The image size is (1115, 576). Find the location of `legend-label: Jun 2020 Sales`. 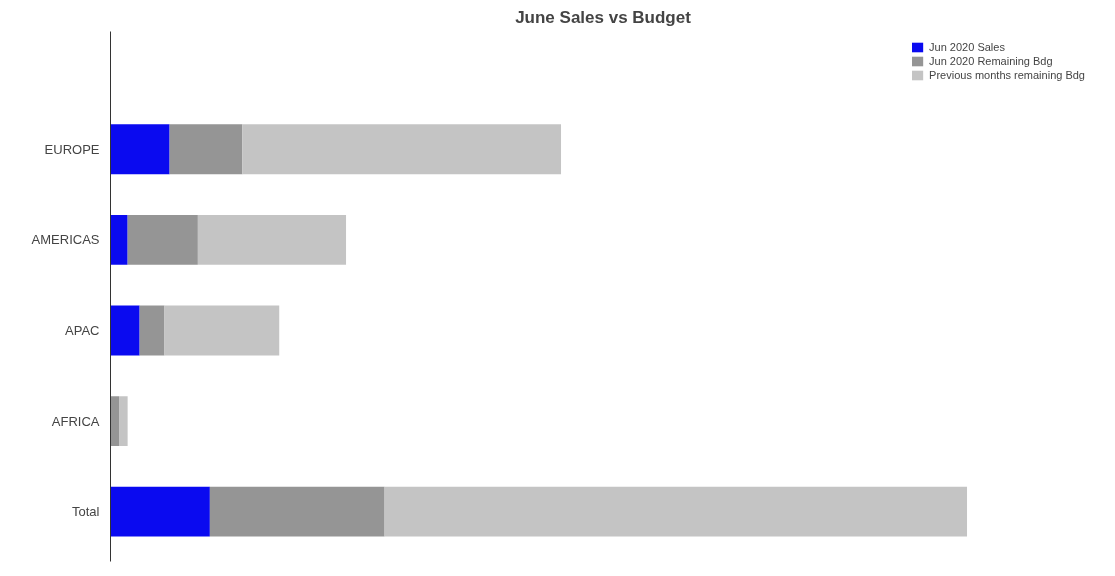

legend-label: Jun 2020 Sales is located at coordinates (967, 47).